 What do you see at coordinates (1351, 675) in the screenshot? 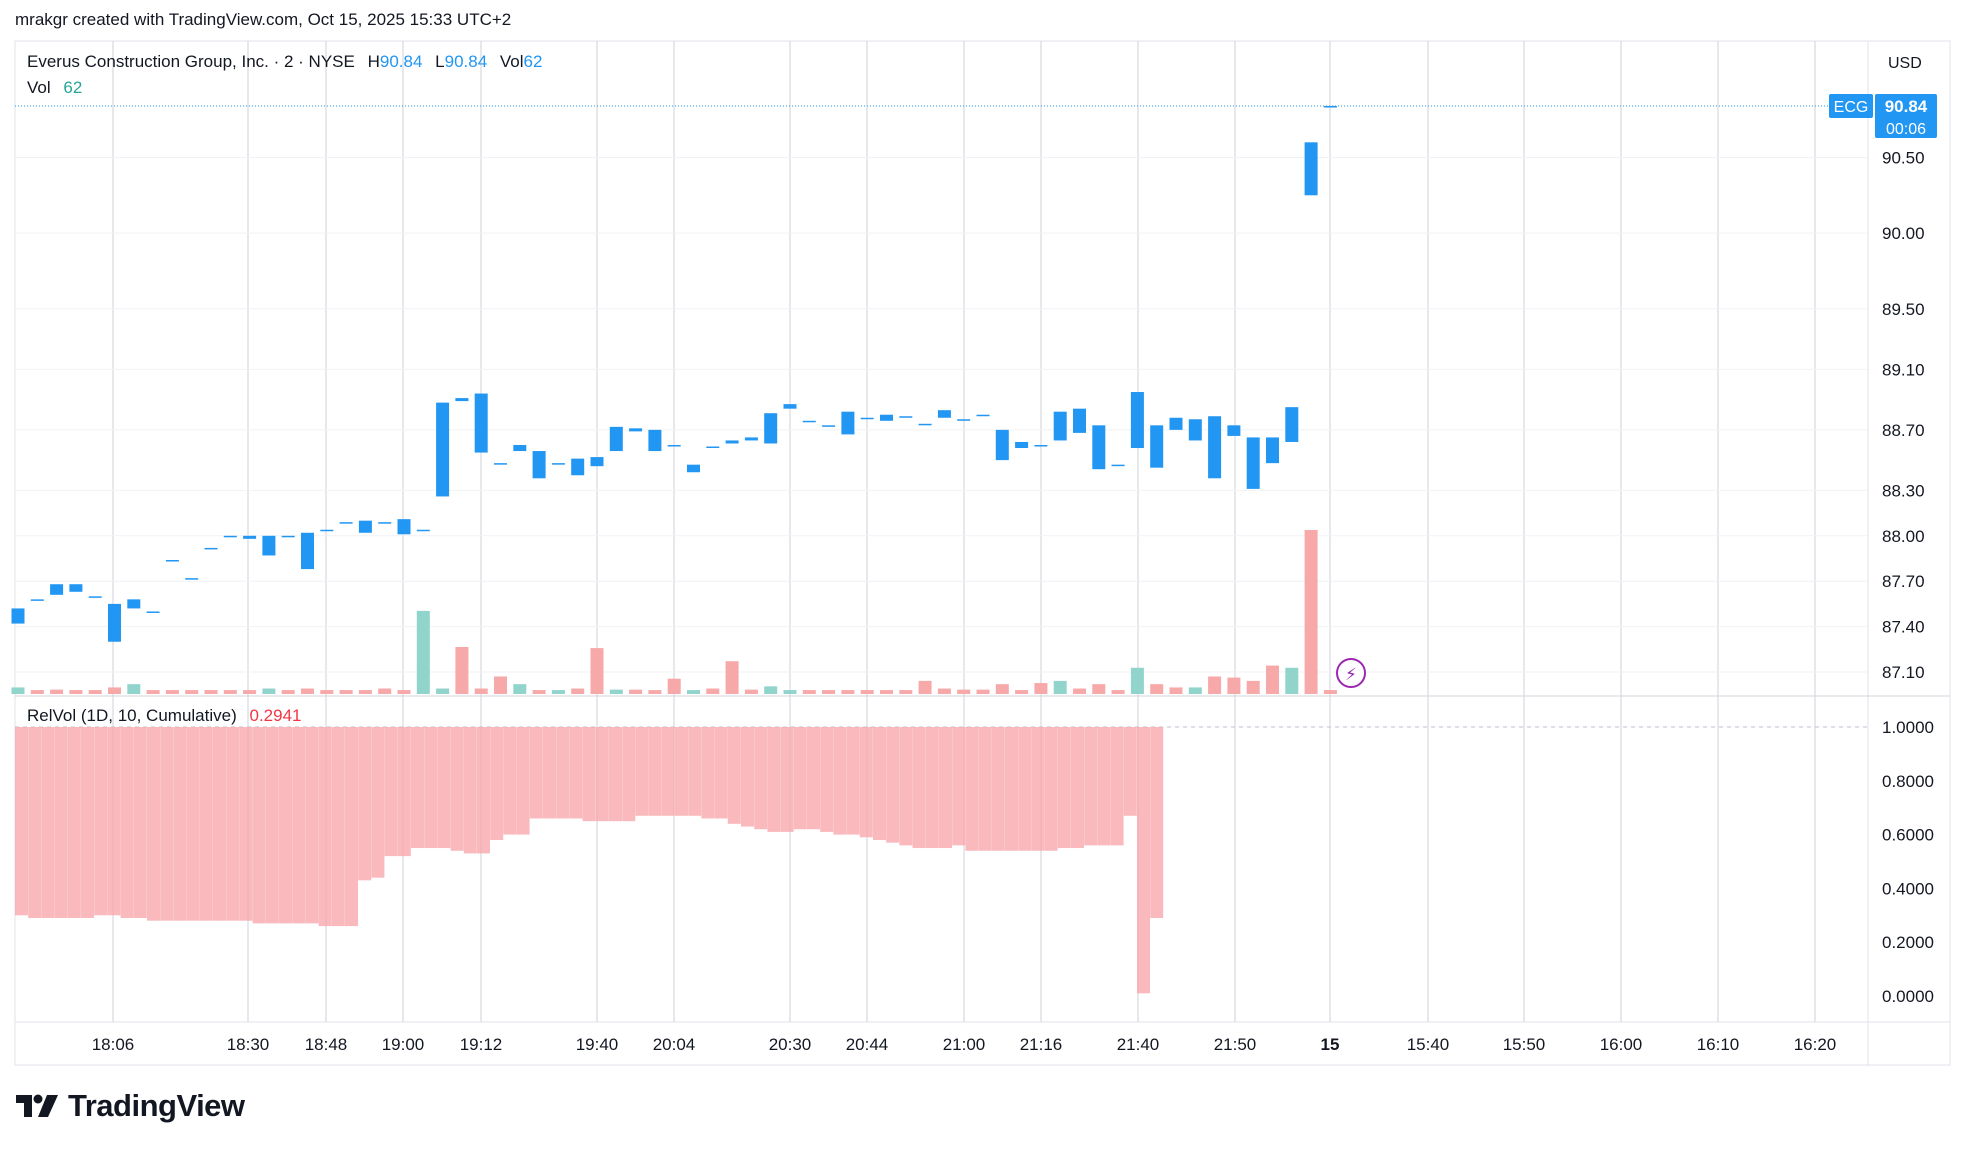
I see `lightning-icon: ⚡` at bounding box center [1351, 675].